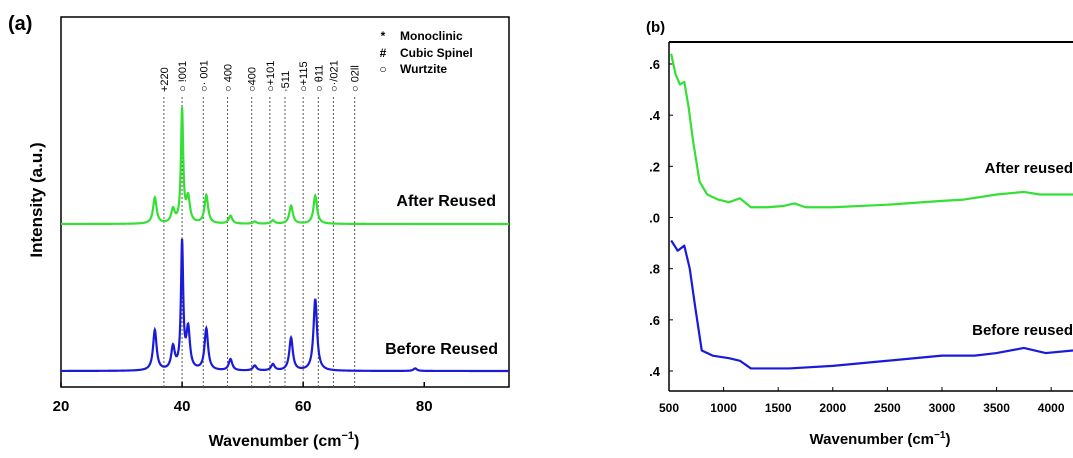 This screenshot has width=1073, height=458. Describe the element at coordinates (654, 166) in the screenshot. I see `y-tick-label: .2` at that location.